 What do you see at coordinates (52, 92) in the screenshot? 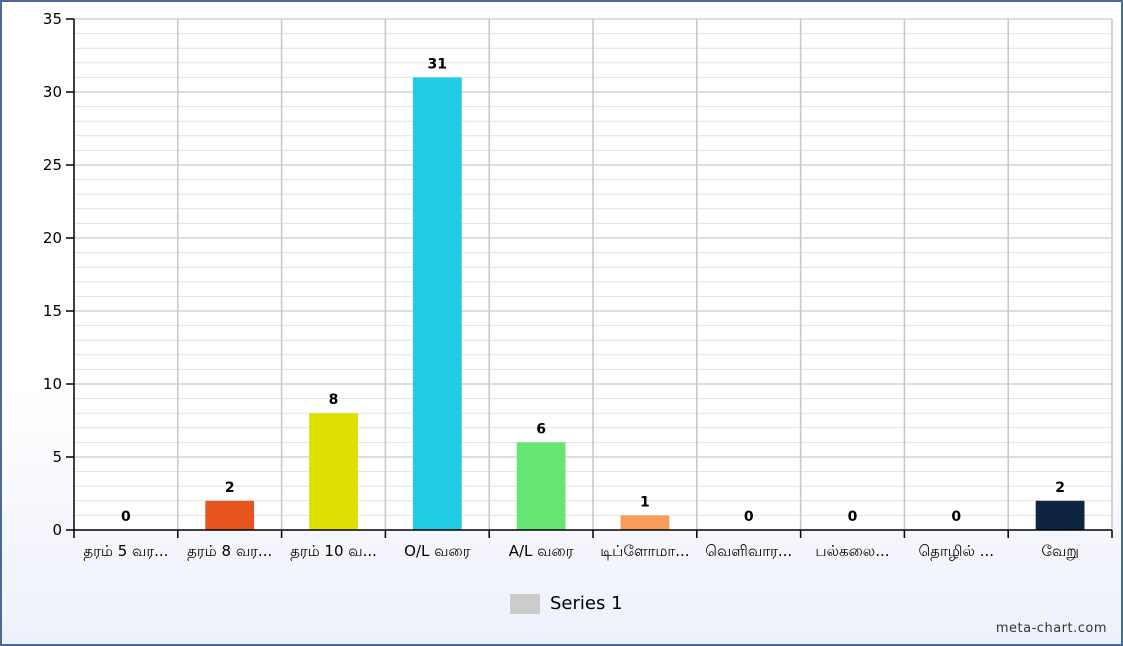
I see `y-tick-label: 30` at bounding box center [52, 92].